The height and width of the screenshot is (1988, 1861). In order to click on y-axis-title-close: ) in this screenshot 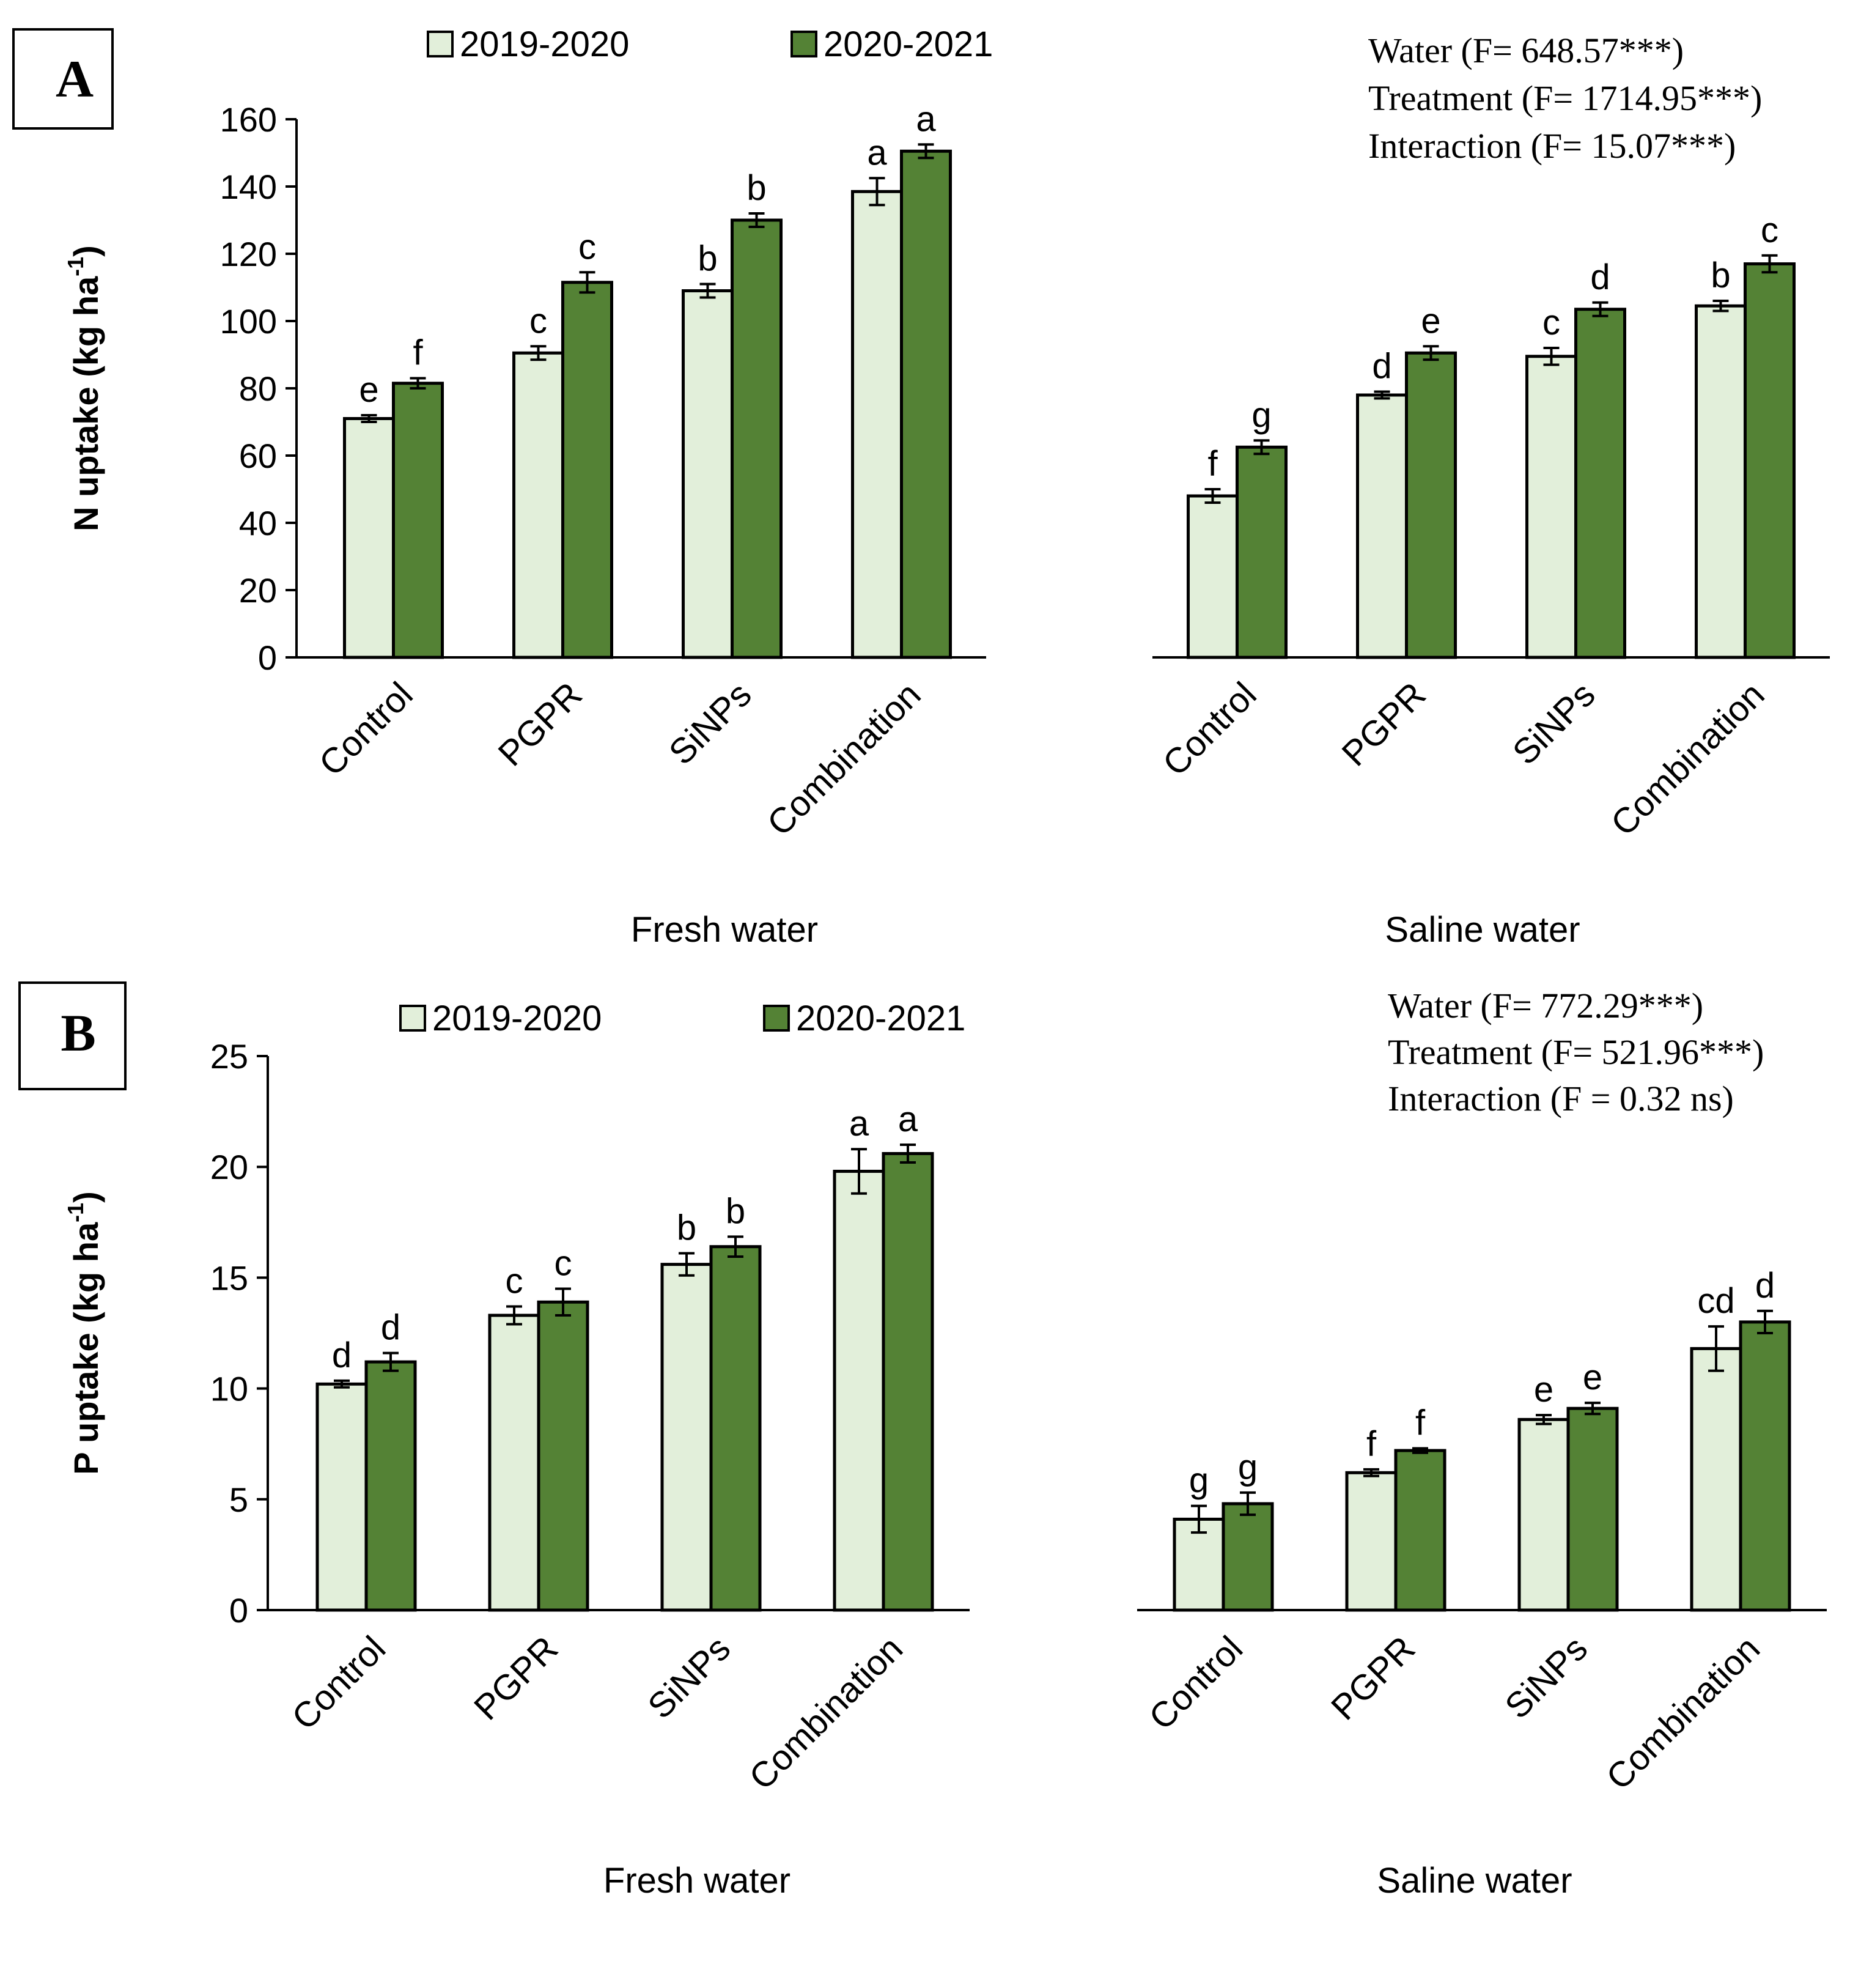, I will do `click(86, 251)`.